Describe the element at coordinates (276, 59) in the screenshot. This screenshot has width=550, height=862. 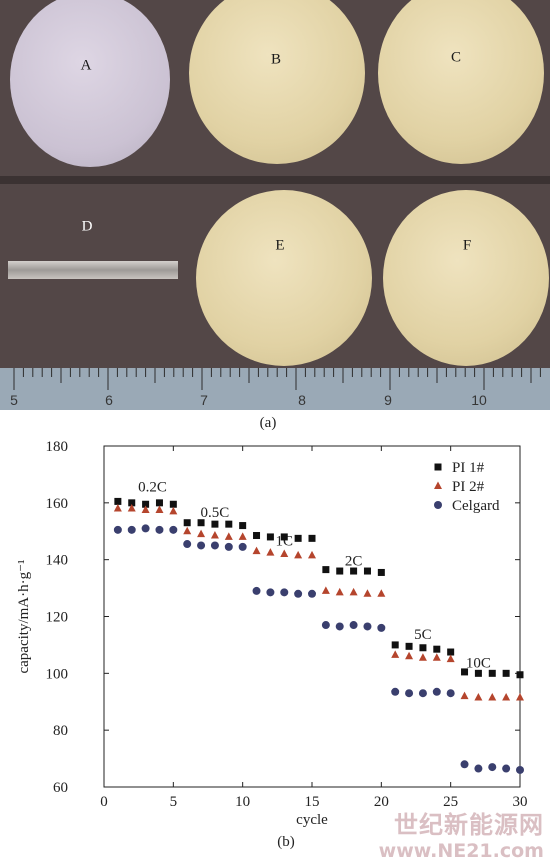
I see `disc-label-b: B` at that location.